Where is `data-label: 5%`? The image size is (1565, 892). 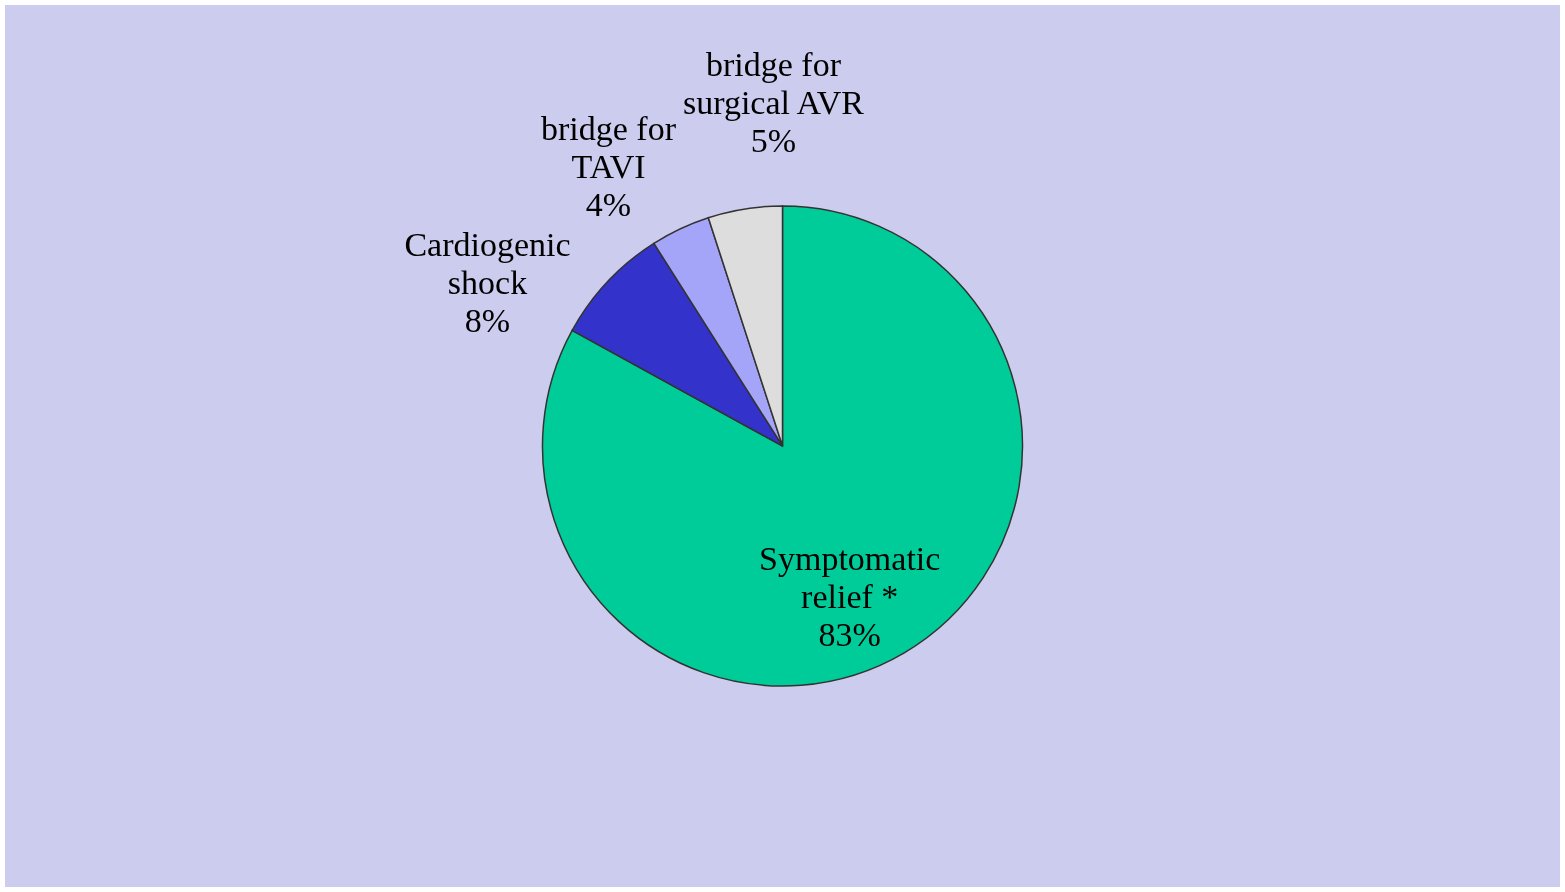
data-label: 5% is located at coordinates (773, 140).